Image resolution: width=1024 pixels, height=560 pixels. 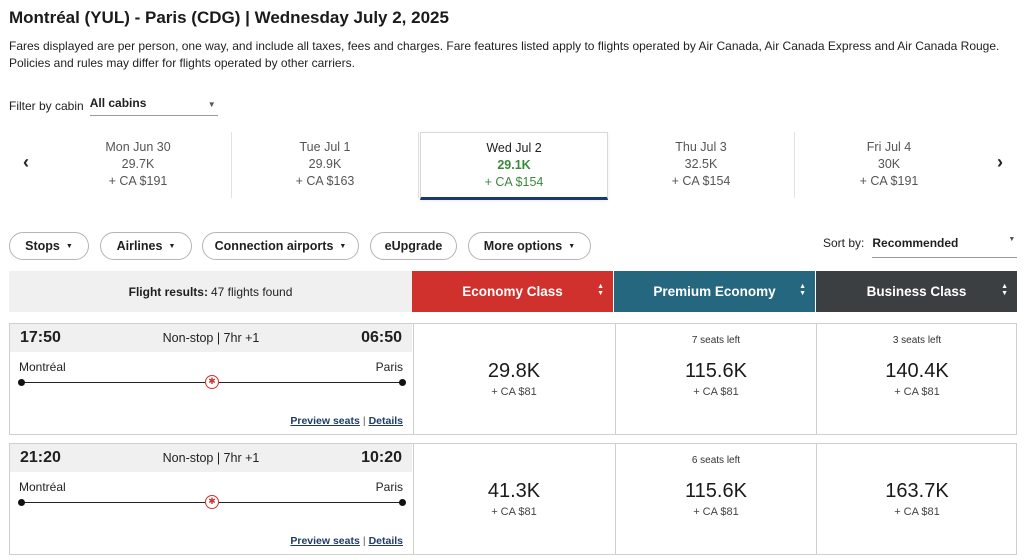 I want to click on date-label: Tue Jul 1, so click(x=325, y=147).